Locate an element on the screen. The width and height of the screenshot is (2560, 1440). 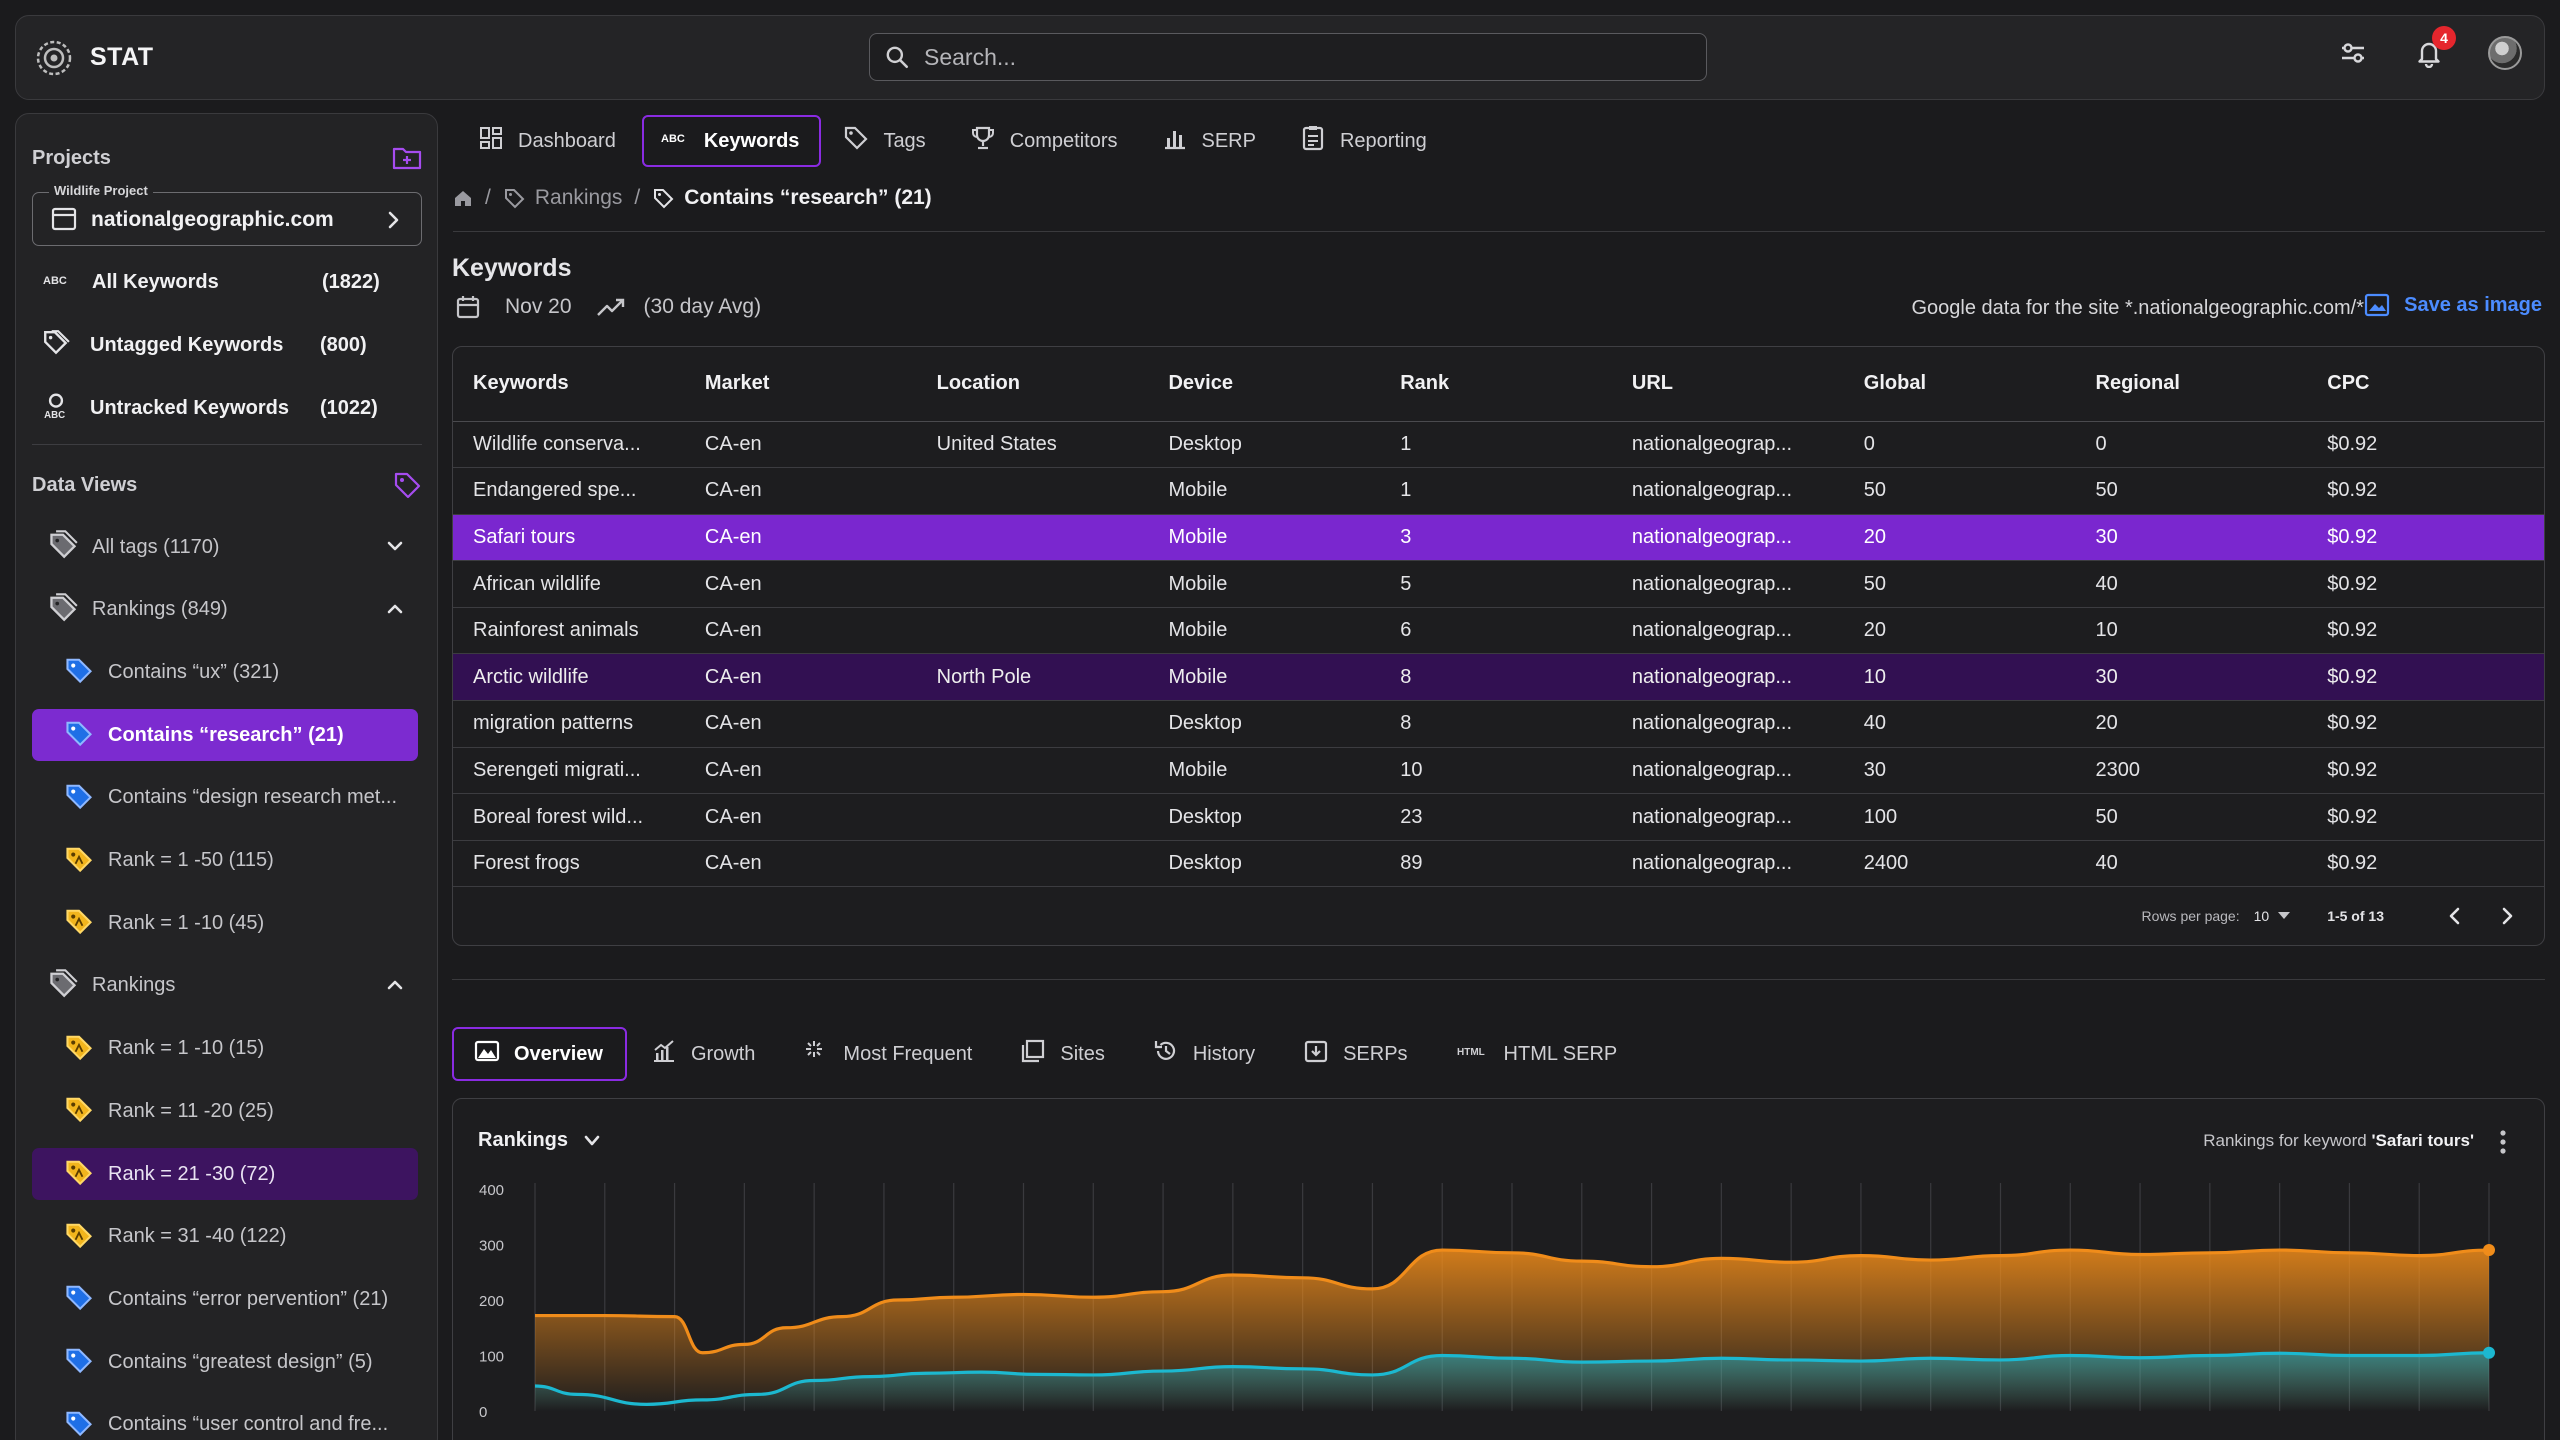
next-page-button is located at coordinates (2507, 916).